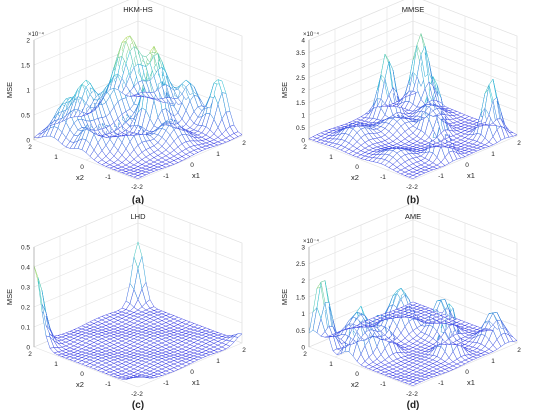  Describe the element at coordinates (138, 216) in the screenshot. I see `panel-title: LHD` at that location.